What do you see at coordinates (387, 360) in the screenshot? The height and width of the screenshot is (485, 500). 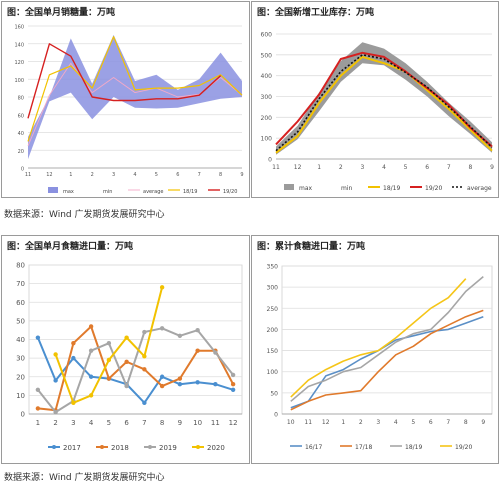 I see `series-line-17/18` at bounding box center [387, 360].